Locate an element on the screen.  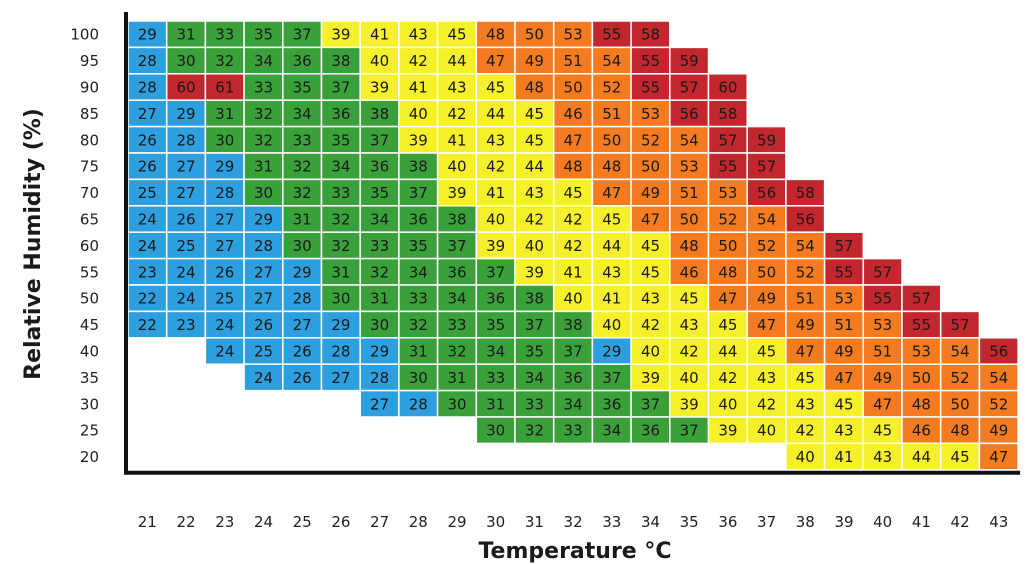
x-tick-label: 24 is located at coordinates (263, 522).